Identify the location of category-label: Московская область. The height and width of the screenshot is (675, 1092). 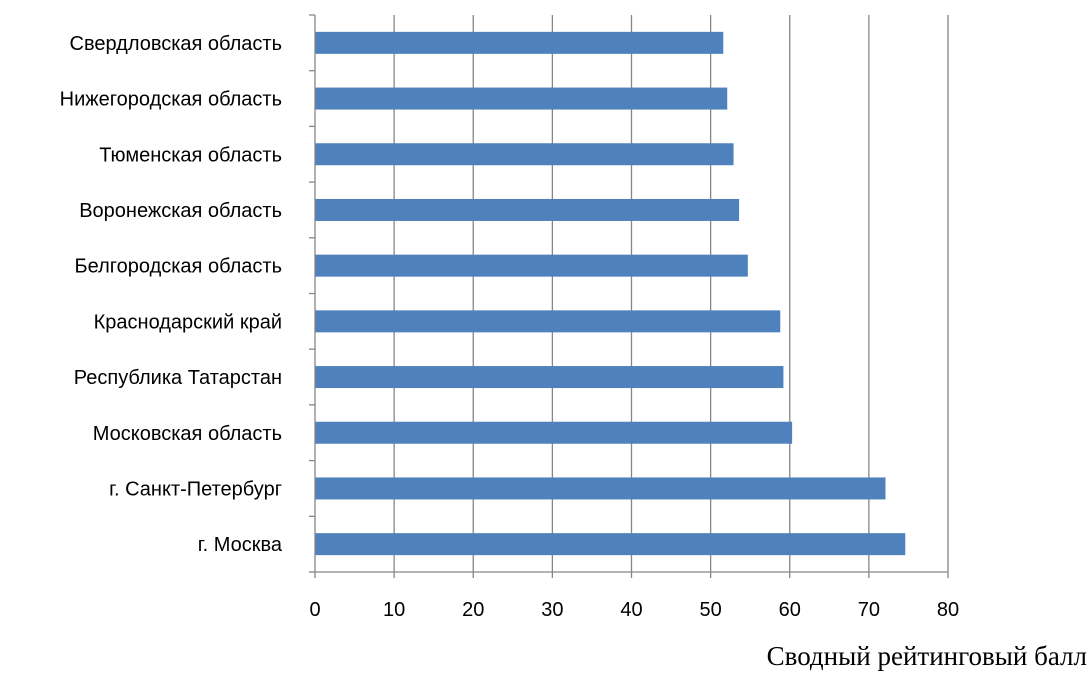
(187, 434).